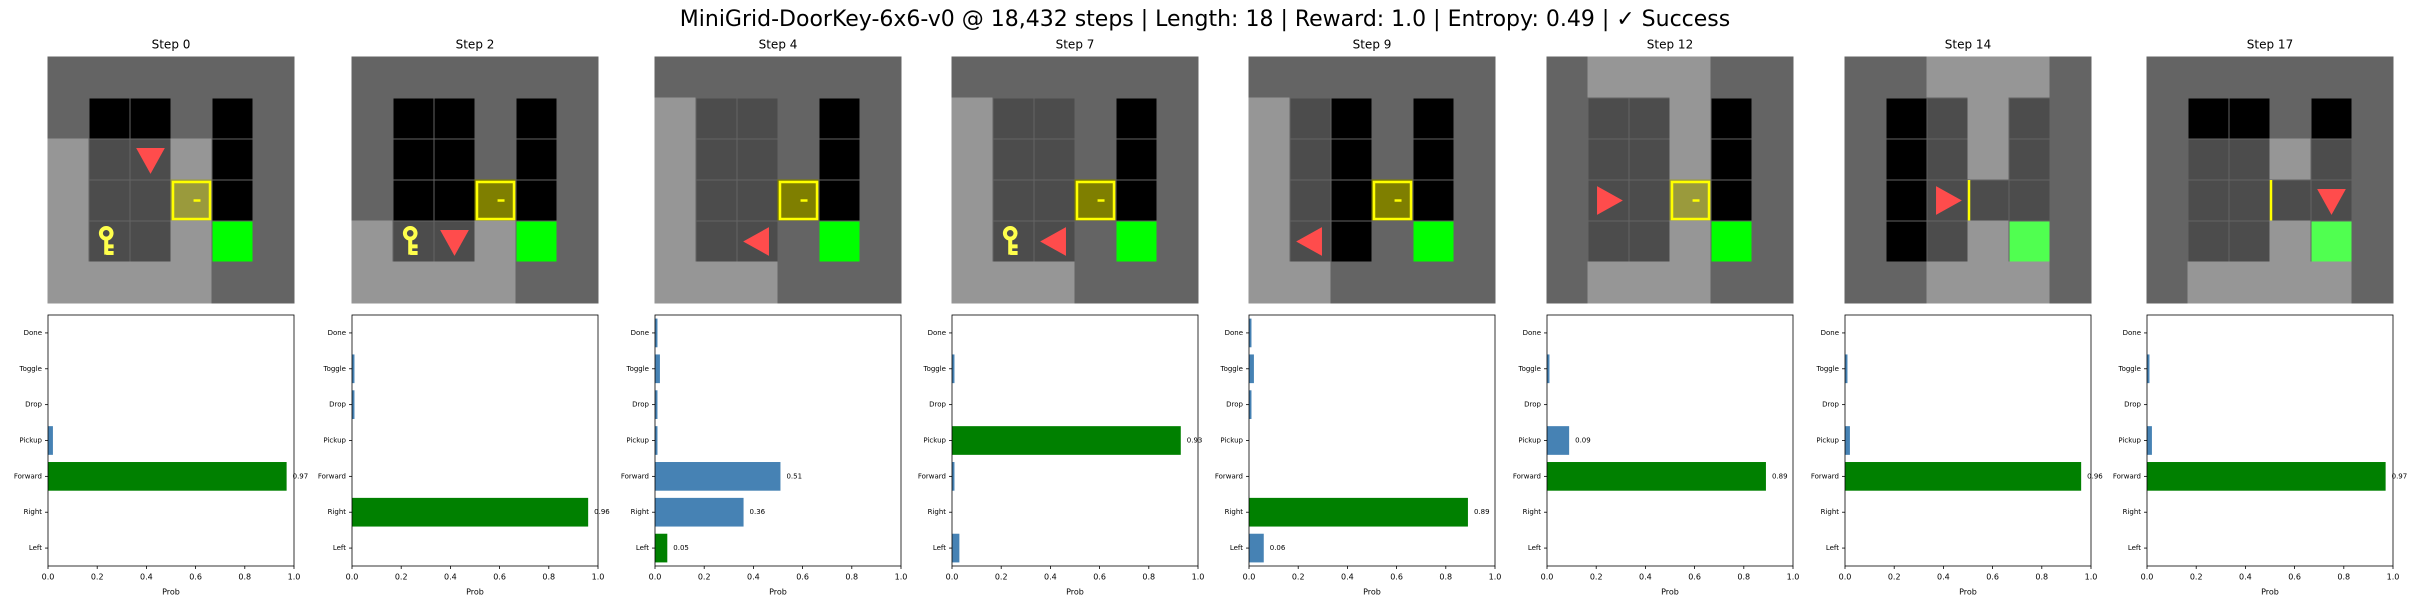 This screenshot has width=2411, height=611. I want to click on y-tick-label: Right, so click(2132, 512).